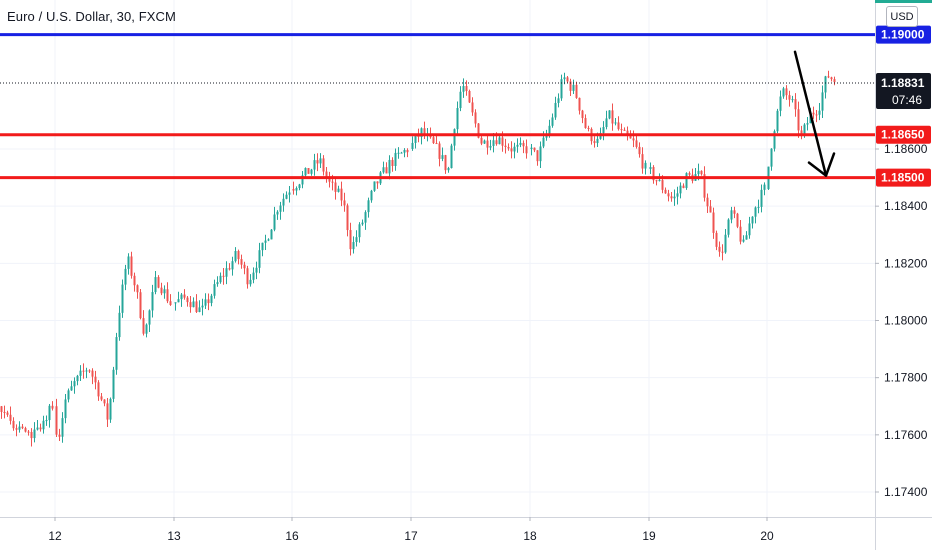 The height and width of the screenshot is (550, 932). I want to click on x-tick-label: 13, so click(174, 536).